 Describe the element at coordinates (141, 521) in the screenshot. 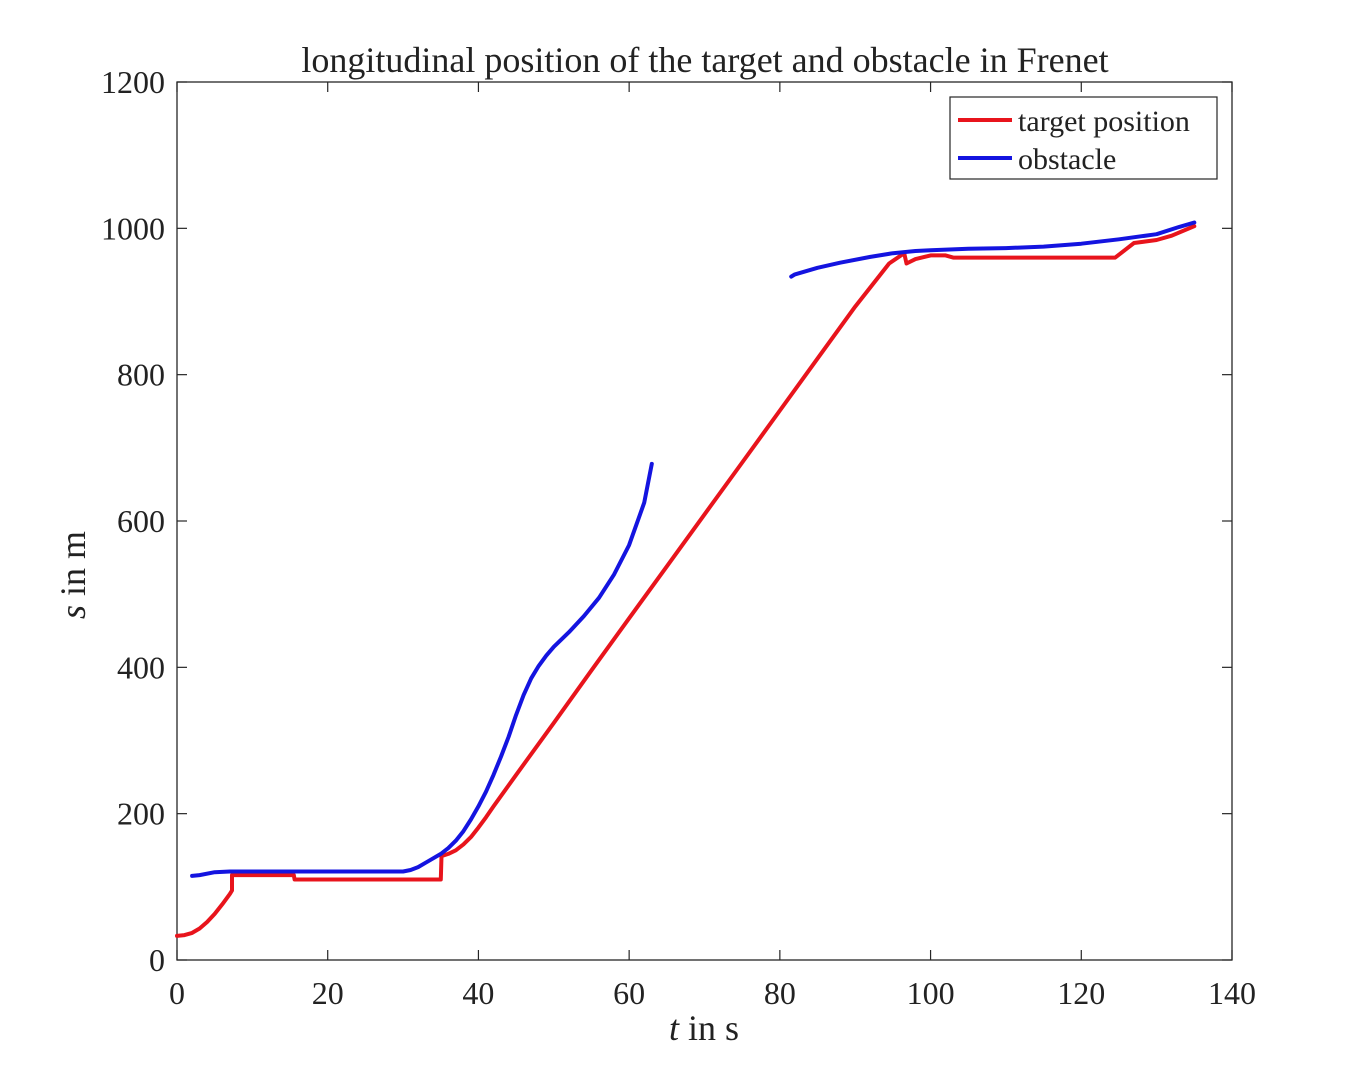

I see `y-tick-label: 600` at that location.